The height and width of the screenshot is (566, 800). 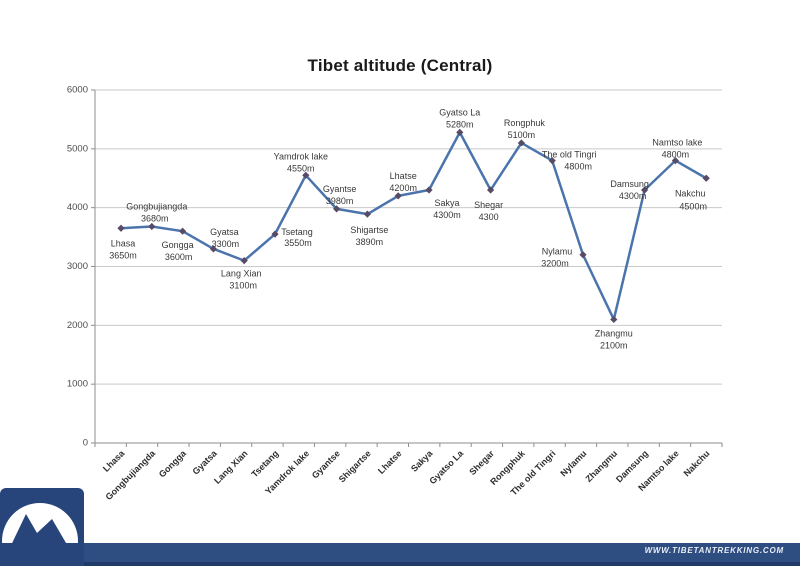 I want to click on point-name-label: Zhangmu, so click(x=614, y=333).